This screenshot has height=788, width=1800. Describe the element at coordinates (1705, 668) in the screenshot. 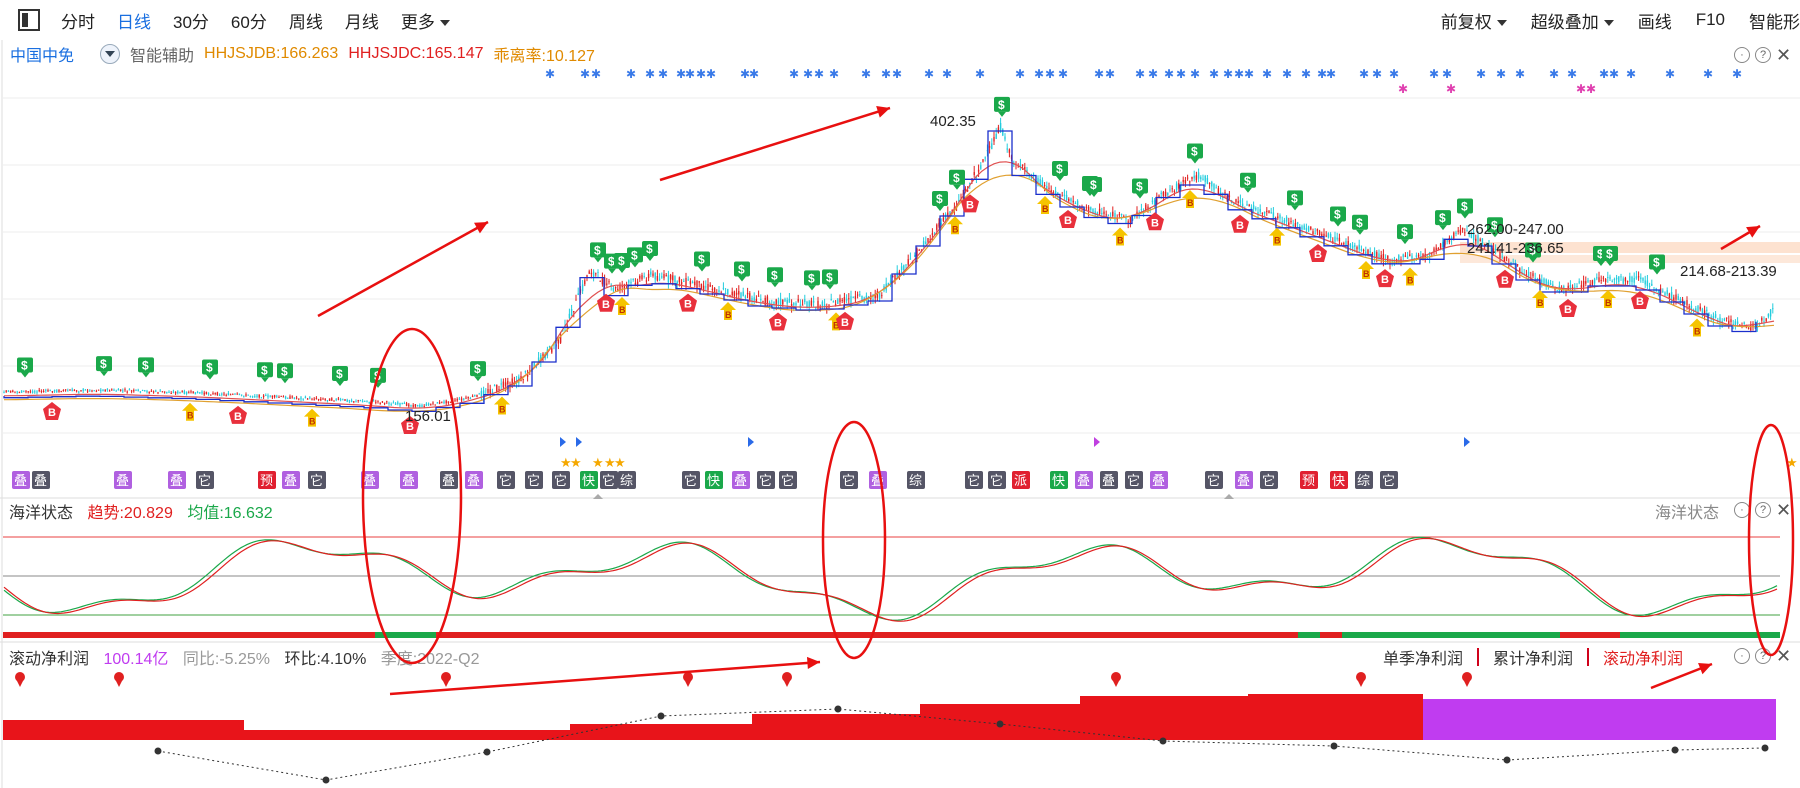

I see `red-arrow-head` at that location.